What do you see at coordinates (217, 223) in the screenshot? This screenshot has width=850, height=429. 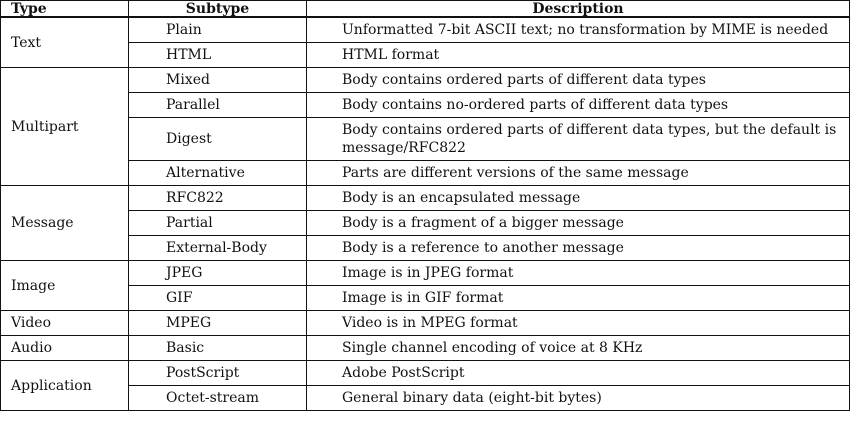 I see `subtype-cell: Partial` at bounding box center [217, 223].